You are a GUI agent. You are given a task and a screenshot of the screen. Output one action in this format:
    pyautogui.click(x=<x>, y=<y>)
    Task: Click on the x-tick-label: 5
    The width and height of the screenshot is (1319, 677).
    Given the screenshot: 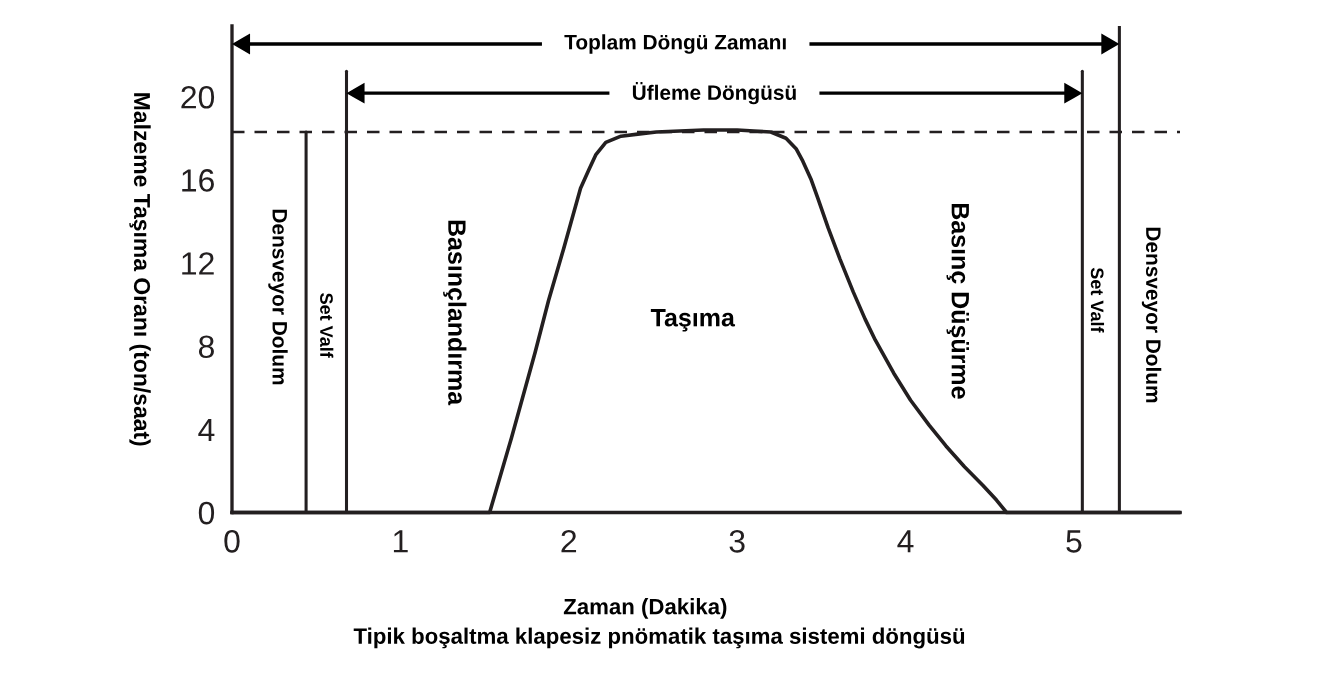 What is the action you would take?
    pyautogui.click(x=1074, y=541)
    